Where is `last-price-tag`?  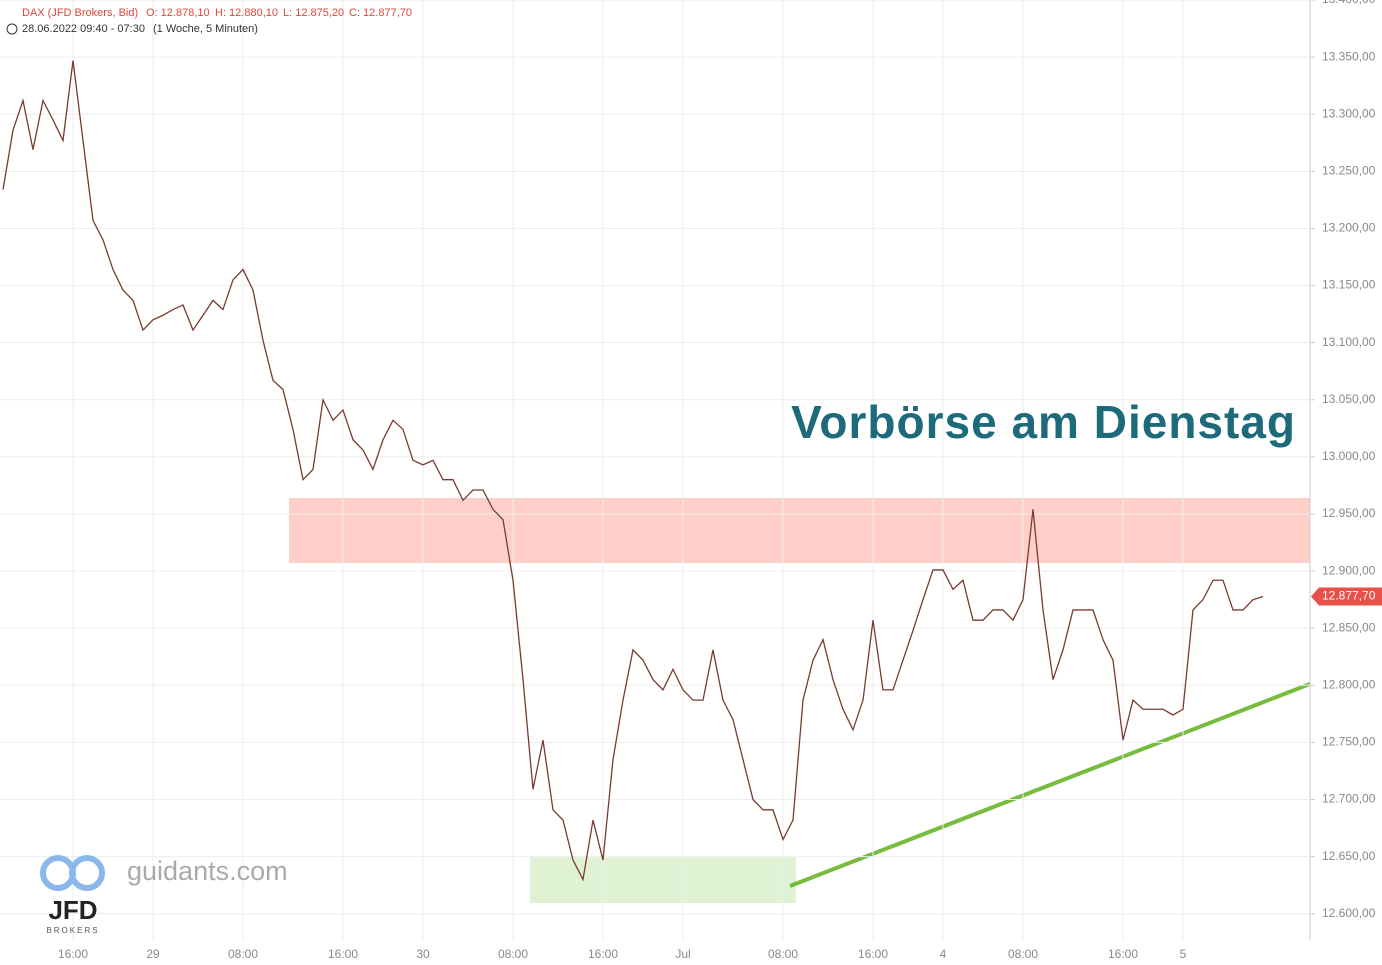 last-price-tag is located at coordinates (1346, 596).